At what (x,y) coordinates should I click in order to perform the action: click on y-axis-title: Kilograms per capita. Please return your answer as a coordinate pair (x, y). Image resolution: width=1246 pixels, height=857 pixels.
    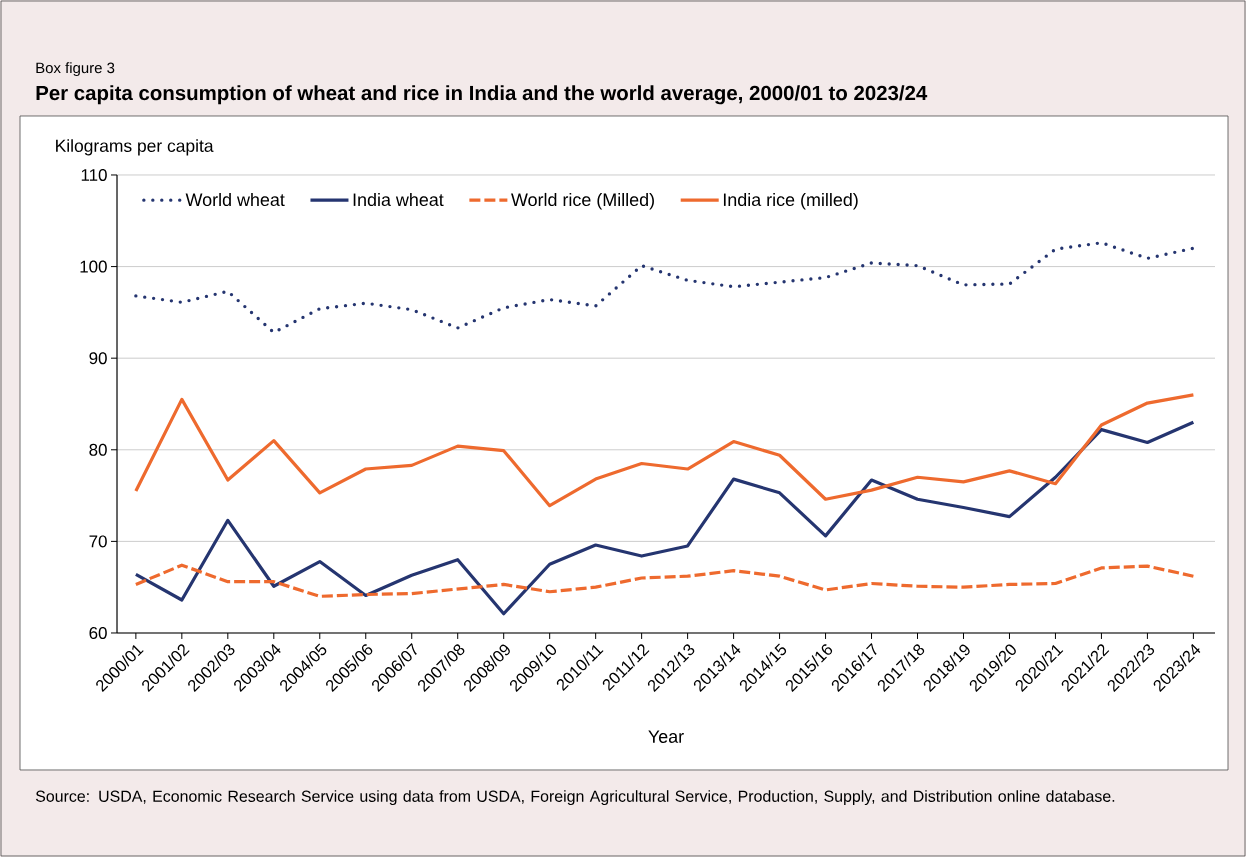
    Looking at the image, I should click on (135, 147).